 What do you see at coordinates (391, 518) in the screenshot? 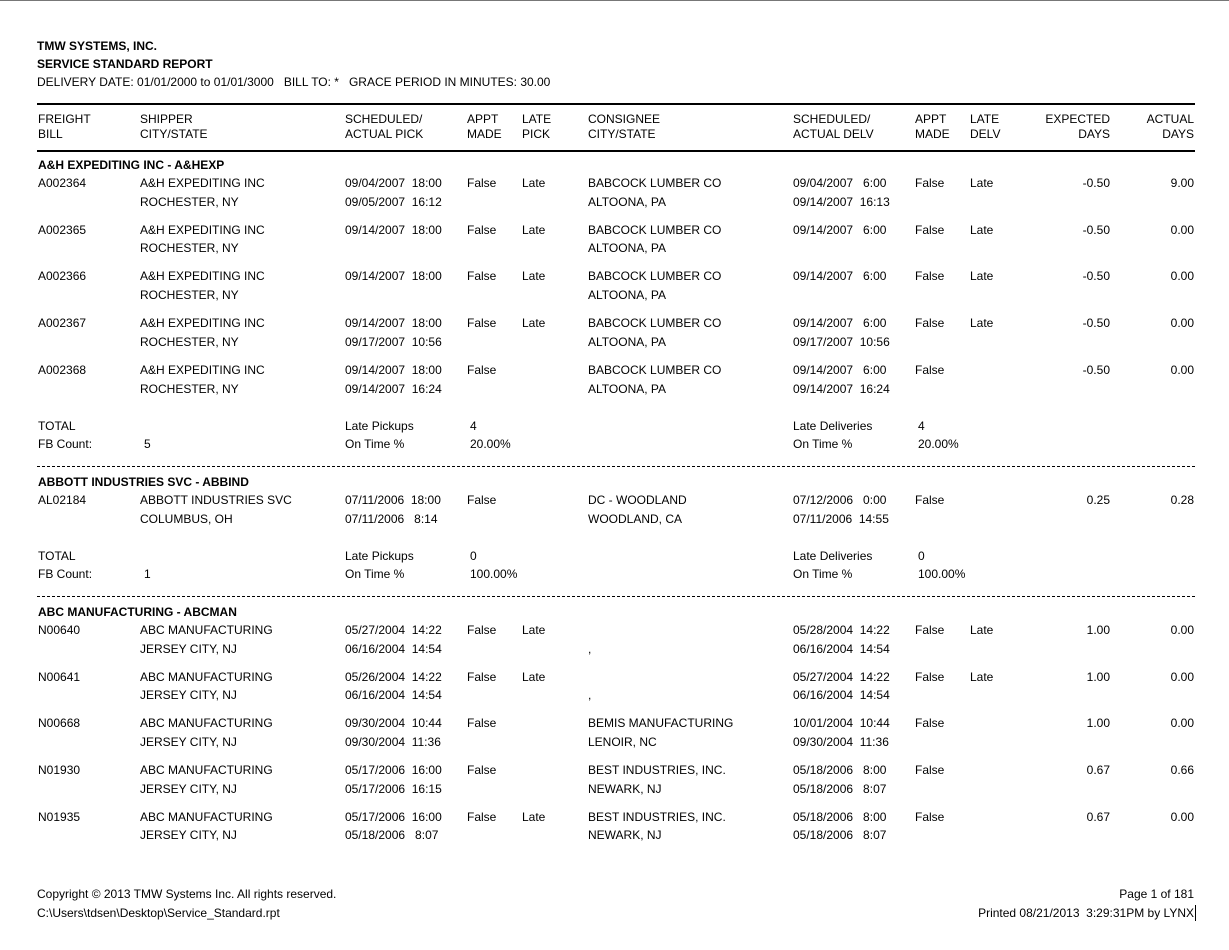
I see `actual-pick: 07/11/2006 8:14` at bounding box center [391, 518].